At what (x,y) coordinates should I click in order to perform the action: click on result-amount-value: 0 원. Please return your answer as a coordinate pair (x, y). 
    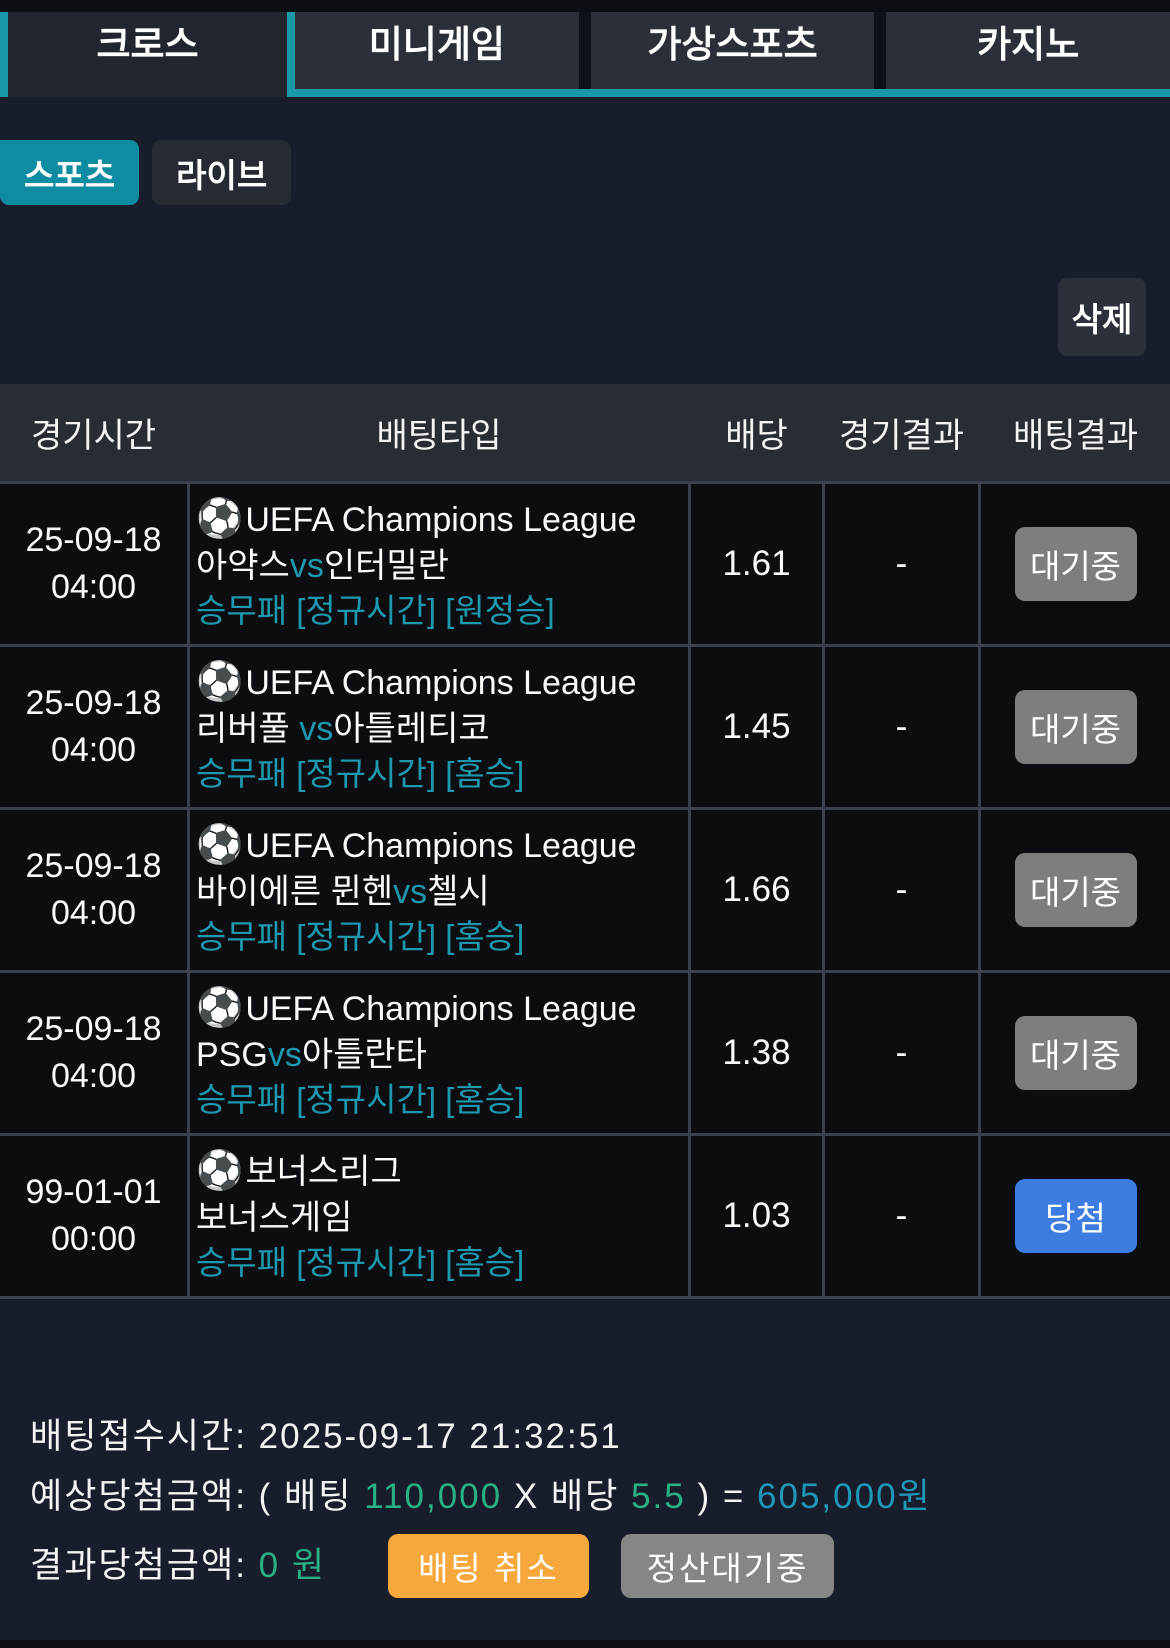
    Looking at the image, I should click on (292, 1565).